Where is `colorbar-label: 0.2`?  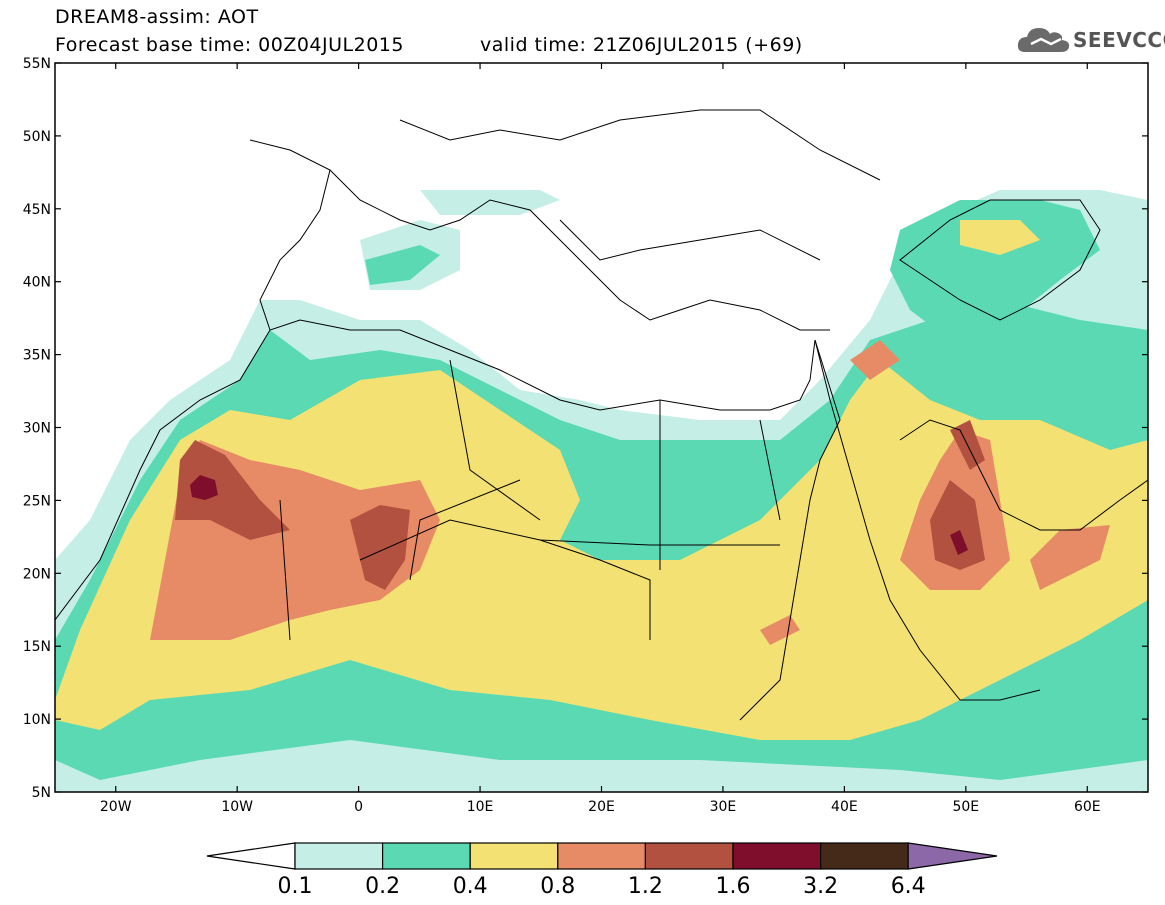 colorbar-label: 0.2 is located at coordinates (382, 886).